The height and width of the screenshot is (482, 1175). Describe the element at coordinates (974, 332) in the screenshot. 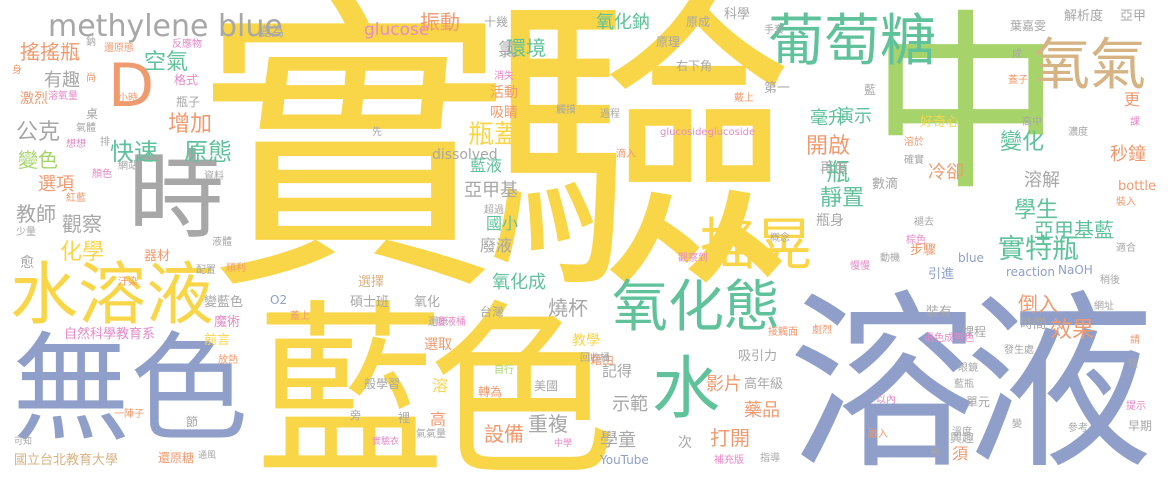

I see `word: 課程` at that location.